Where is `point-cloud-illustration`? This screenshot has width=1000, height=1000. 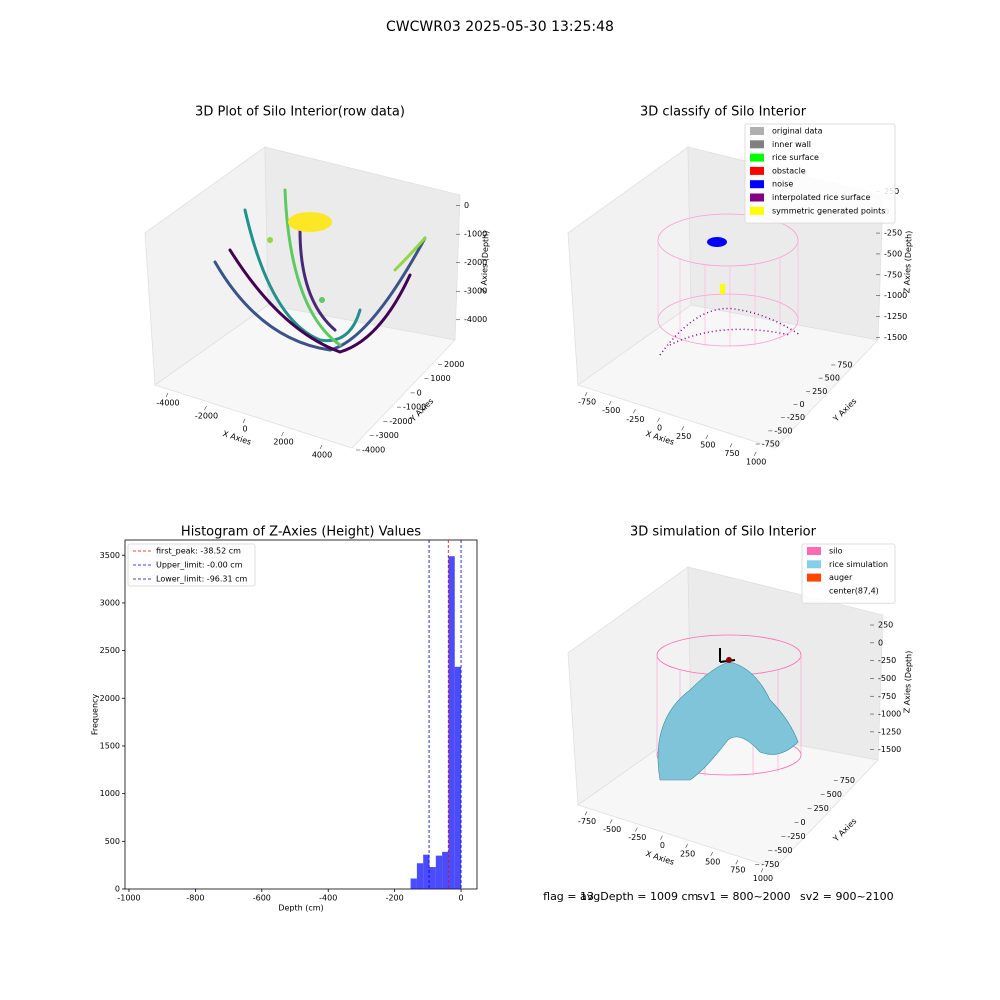
point-cloud-illustration is located at coordinates (320, 271).